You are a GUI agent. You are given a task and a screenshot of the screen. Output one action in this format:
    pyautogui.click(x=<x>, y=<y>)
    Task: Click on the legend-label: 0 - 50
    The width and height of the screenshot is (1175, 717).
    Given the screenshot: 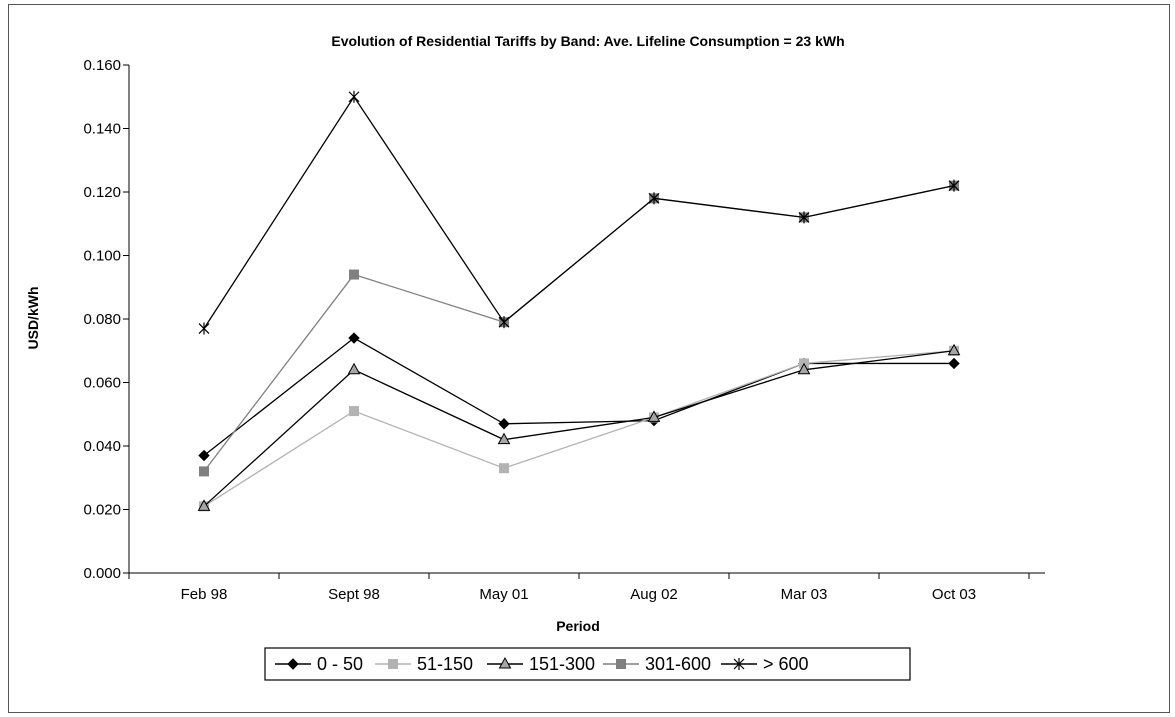 What is the action you would take?
    pyautogui.click(x=340, y=664)
    